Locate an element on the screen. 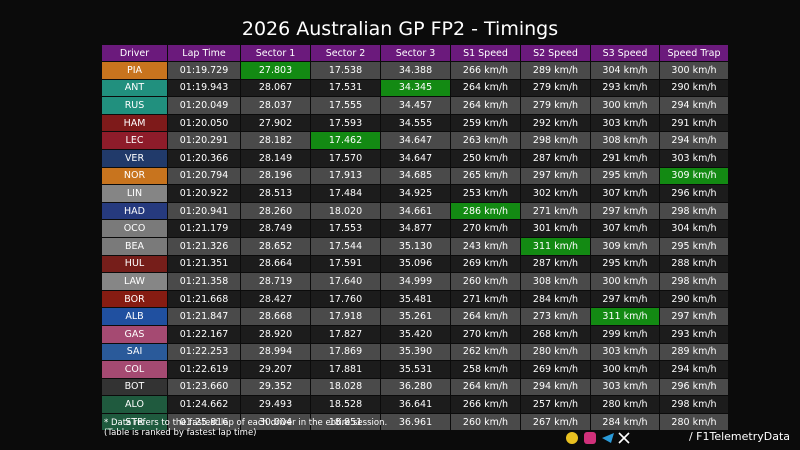 The image size is (800, 450). time-cell: 287 km/h is located at coordinates (555, 264).